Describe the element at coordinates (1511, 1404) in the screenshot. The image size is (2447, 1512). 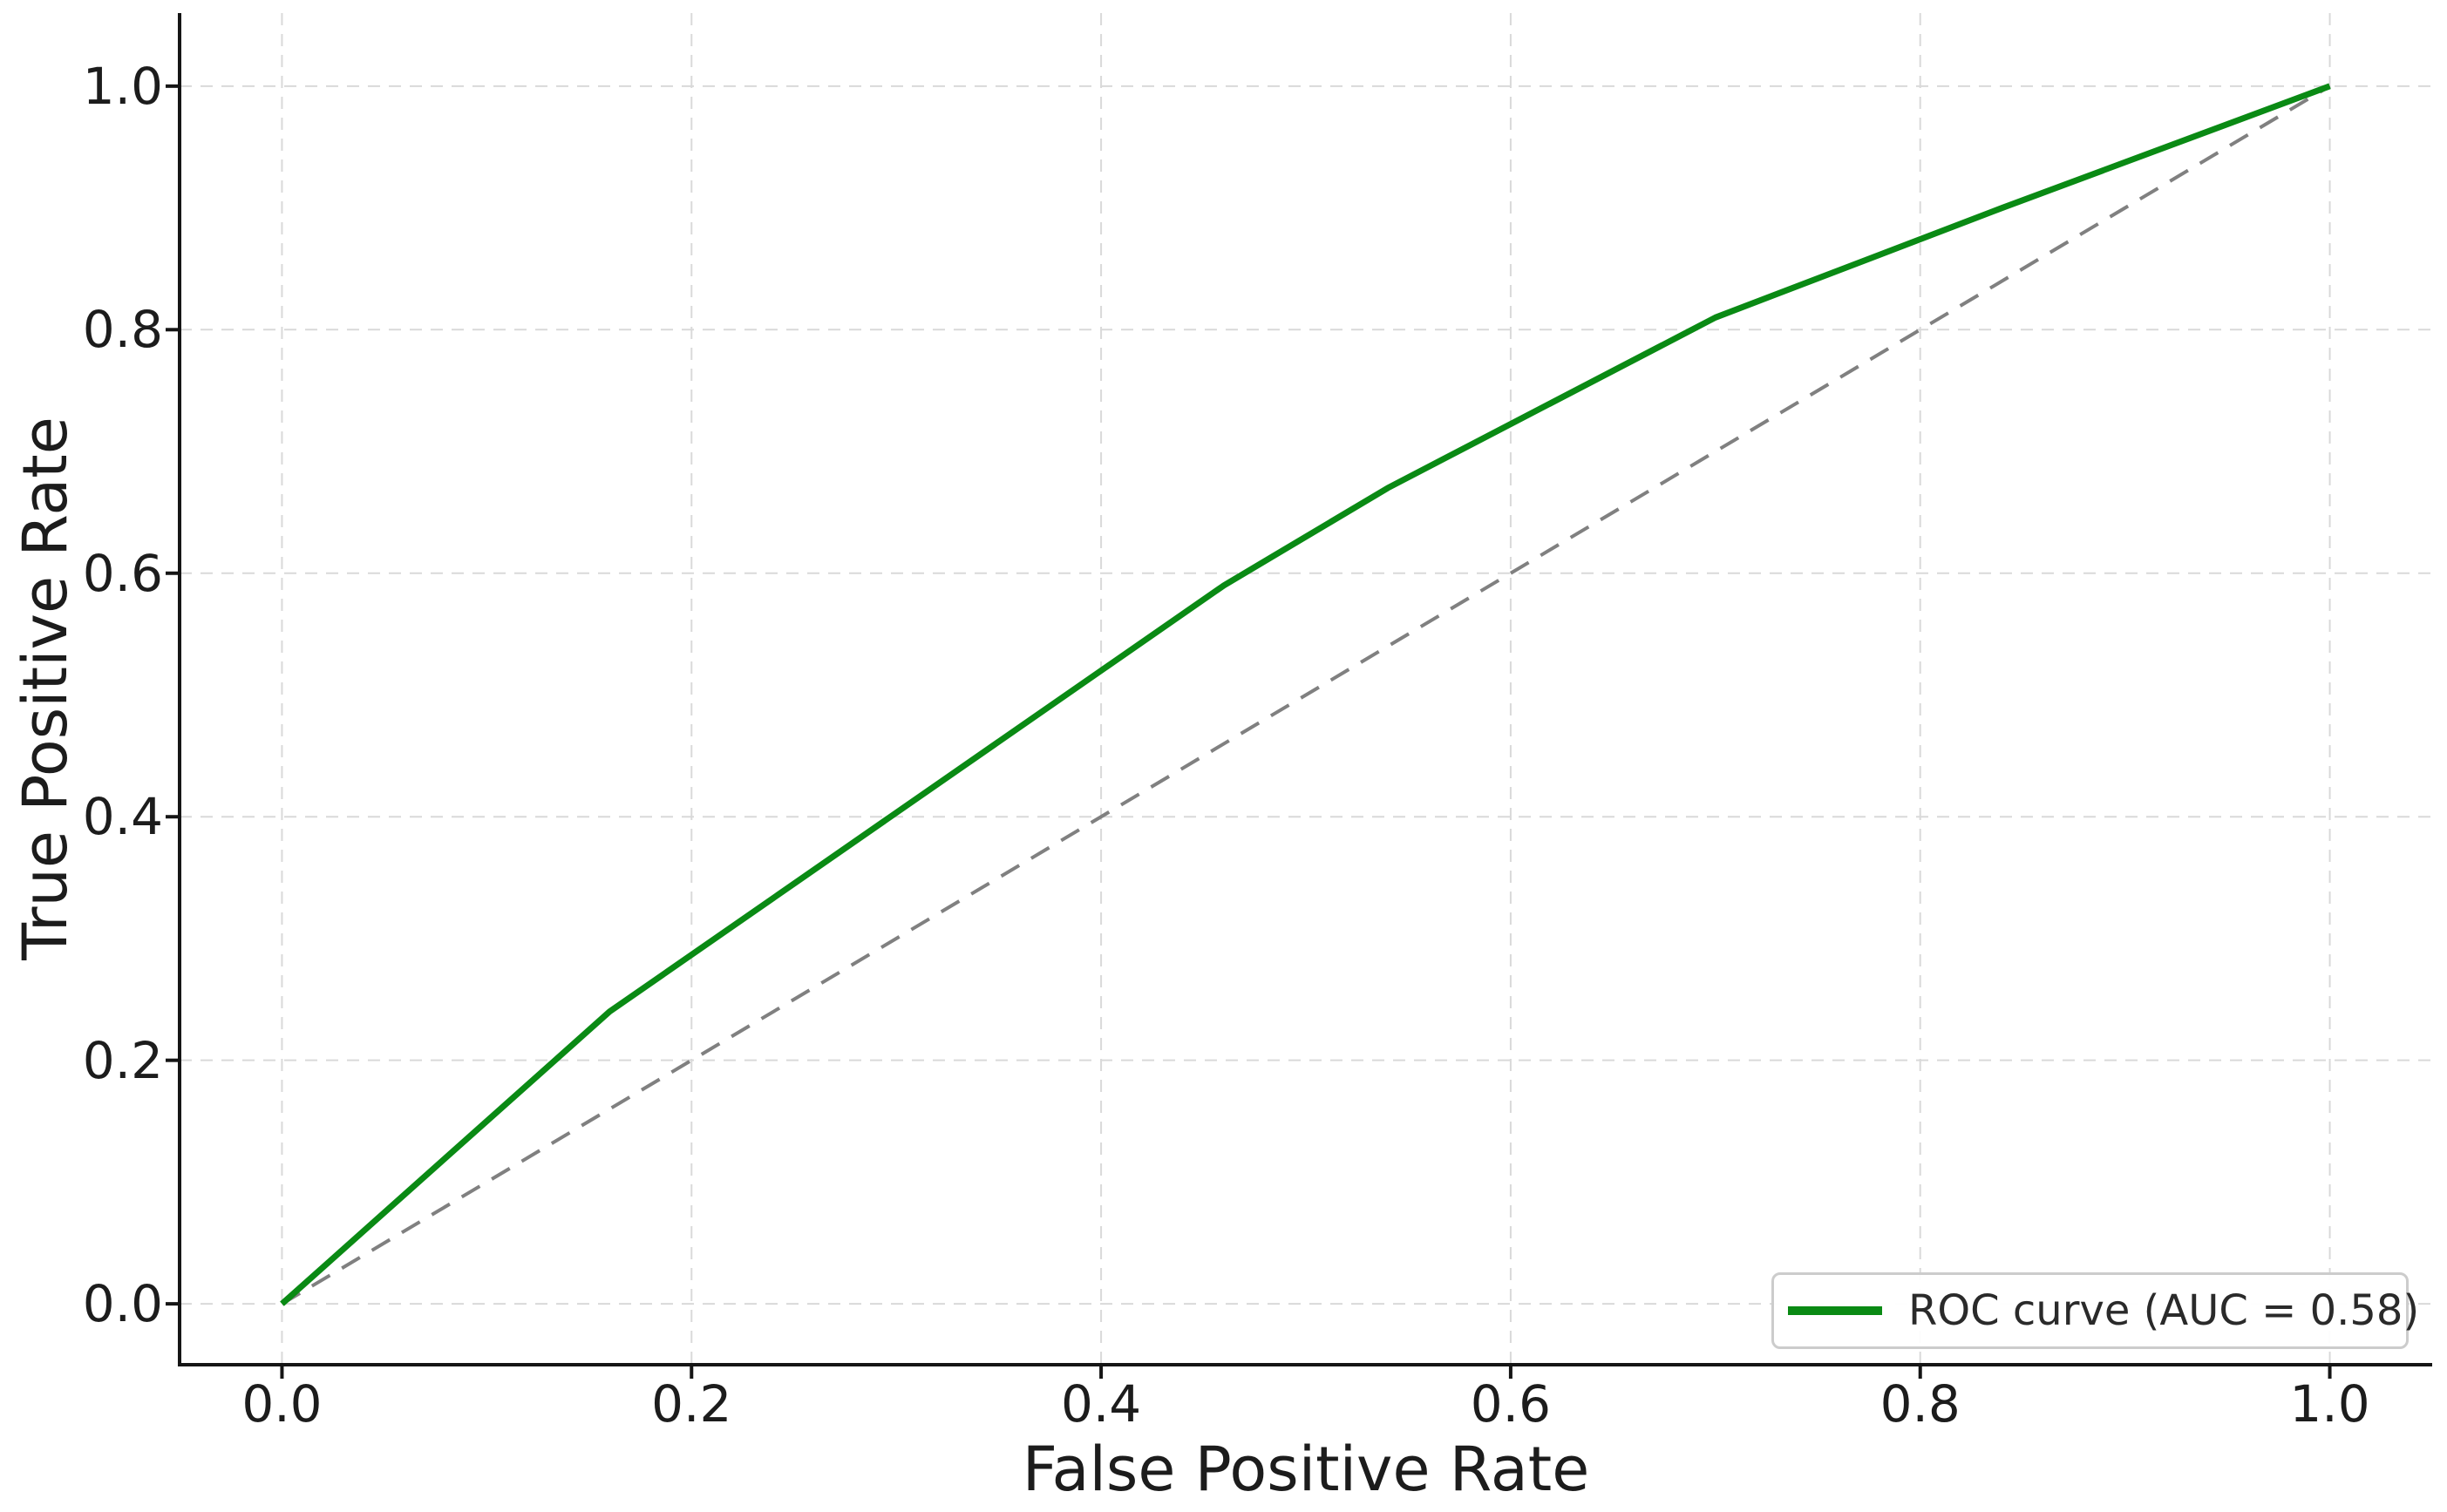
I see `x-tick-label: 0.6` at that location.